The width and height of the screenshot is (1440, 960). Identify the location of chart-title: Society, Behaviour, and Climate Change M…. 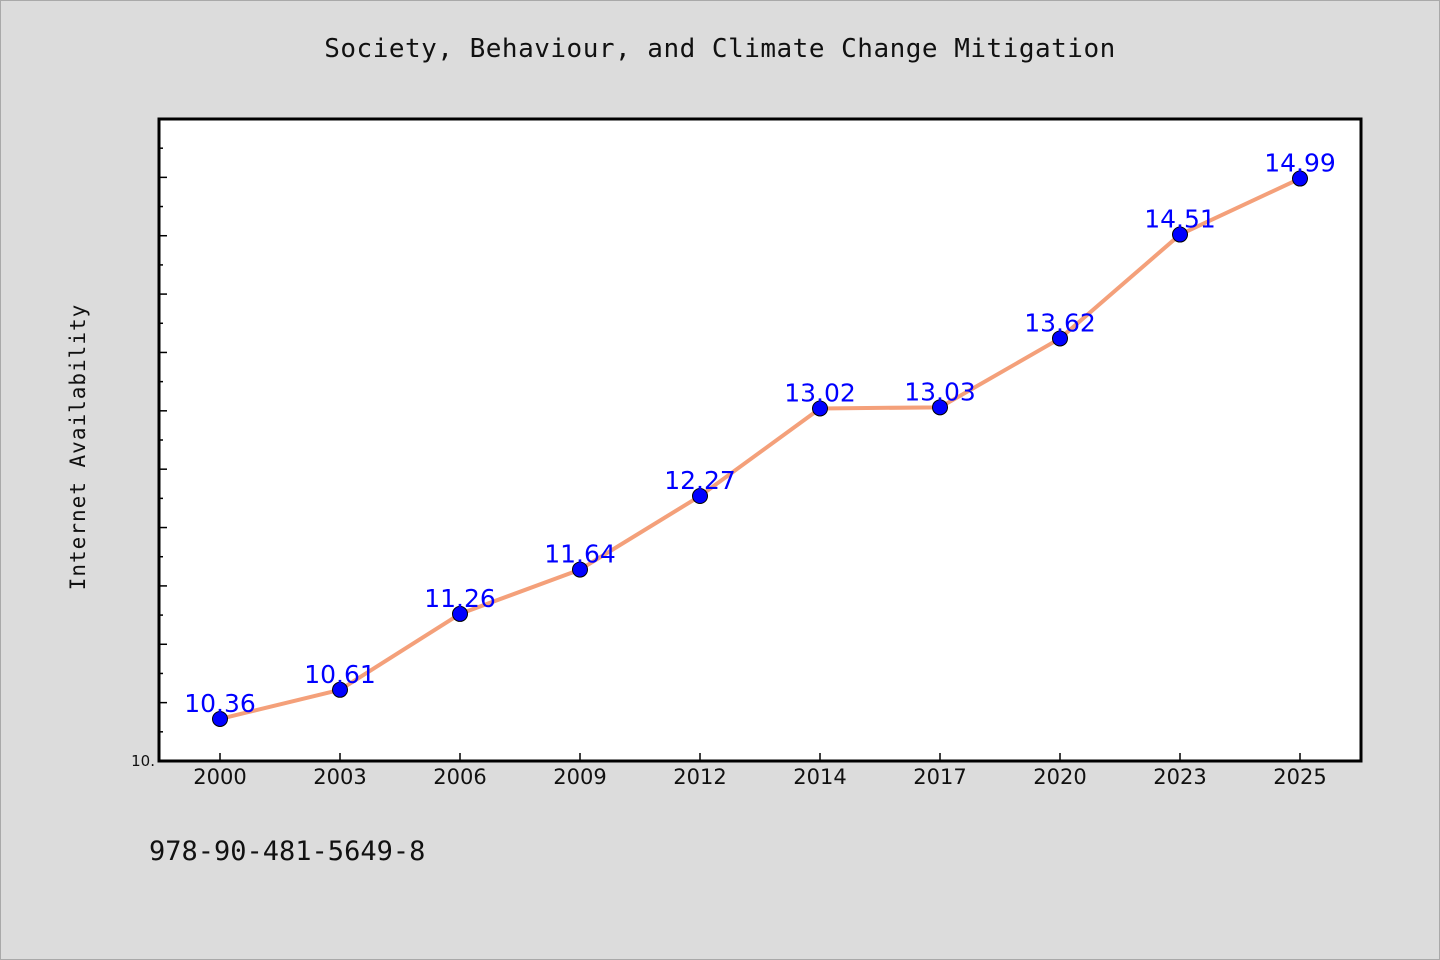
(720, 49).